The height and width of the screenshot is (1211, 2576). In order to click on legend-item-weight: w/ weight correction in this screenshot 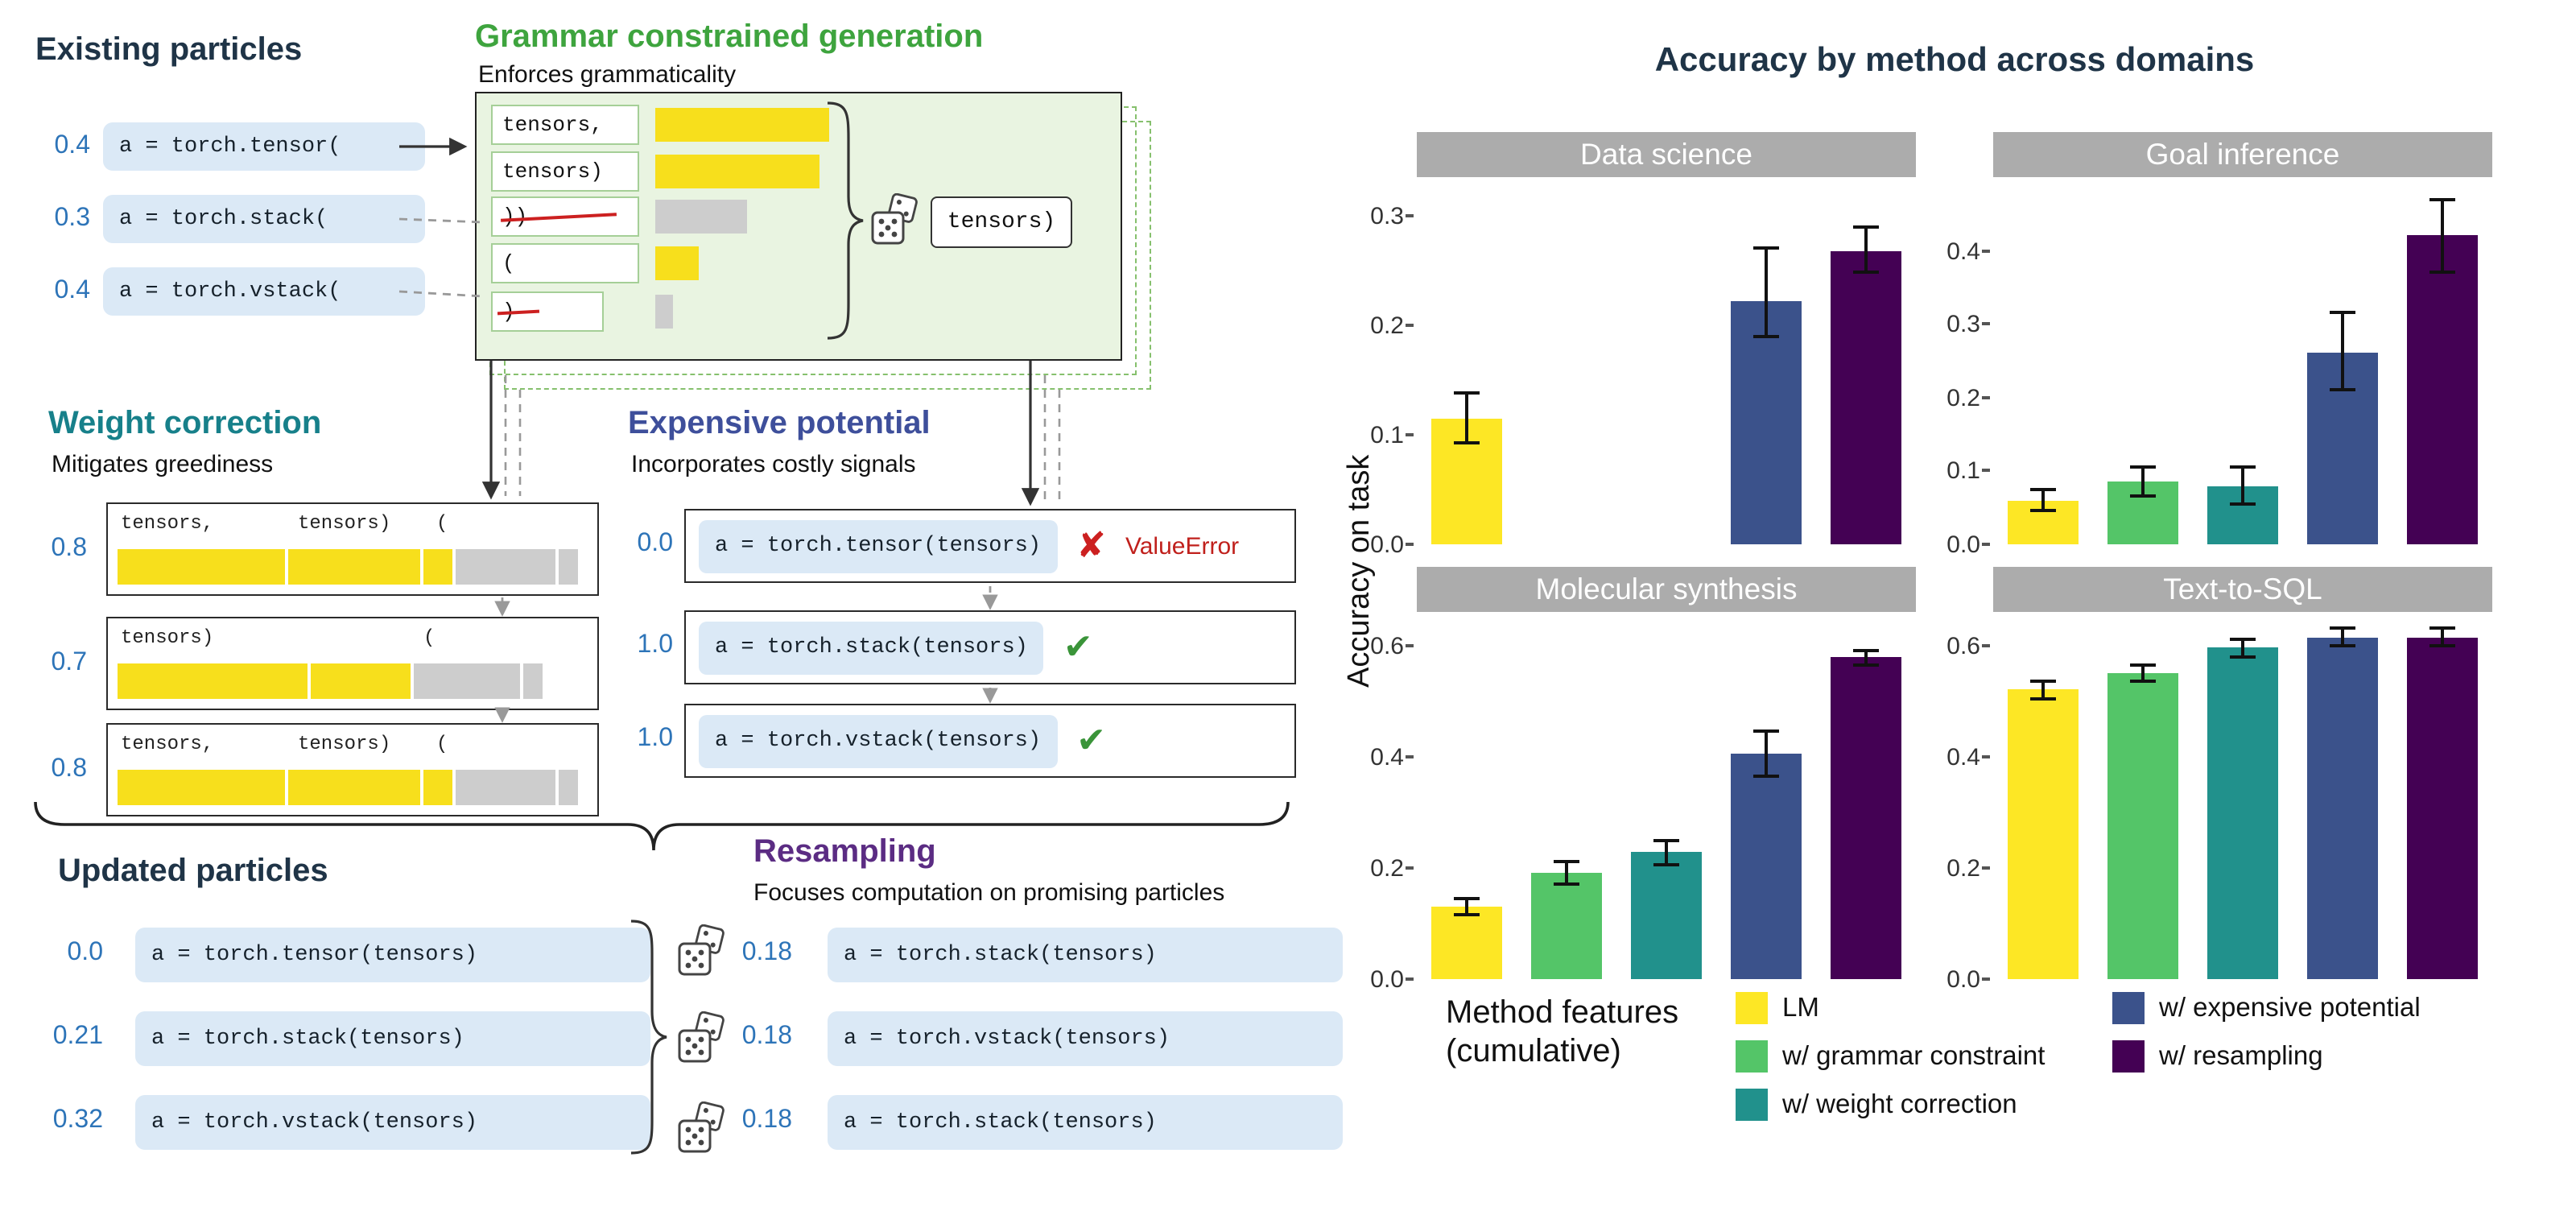, I will do `click(1876, 1105)`.